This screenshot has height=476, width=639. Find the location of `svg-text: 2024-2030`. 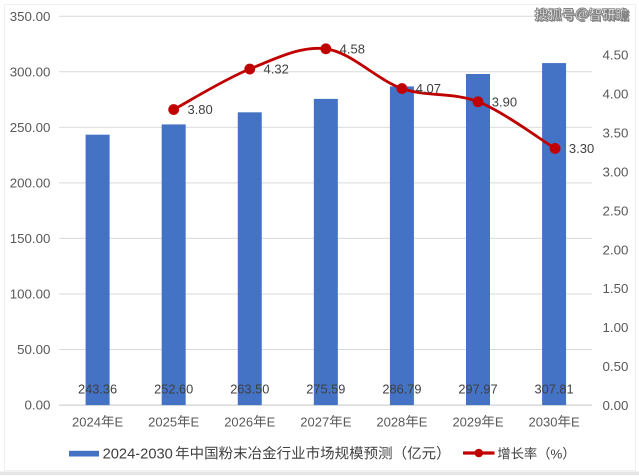

svg-text: 2024-2030 is located at coordinates (138, 454).